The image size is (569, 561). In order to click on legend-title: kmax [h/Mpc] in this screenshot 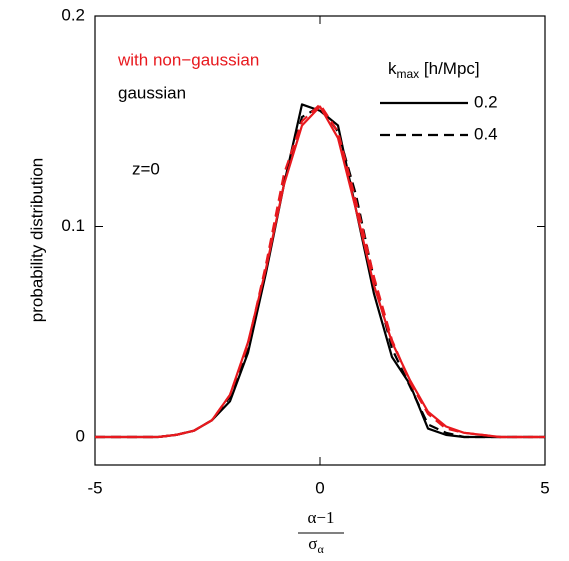, I will do `click(434, 70)`.